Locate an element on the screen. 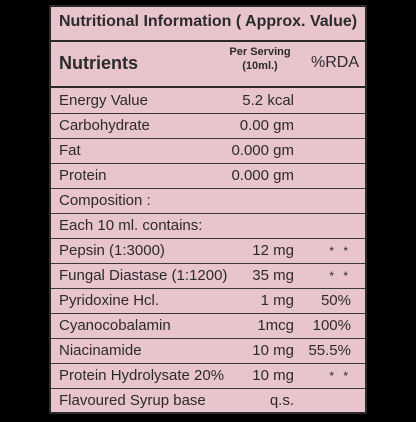 This screenshot has width=416, height=422. nutrient-amount: 0.00 gm is located at coordinates (266, 125).